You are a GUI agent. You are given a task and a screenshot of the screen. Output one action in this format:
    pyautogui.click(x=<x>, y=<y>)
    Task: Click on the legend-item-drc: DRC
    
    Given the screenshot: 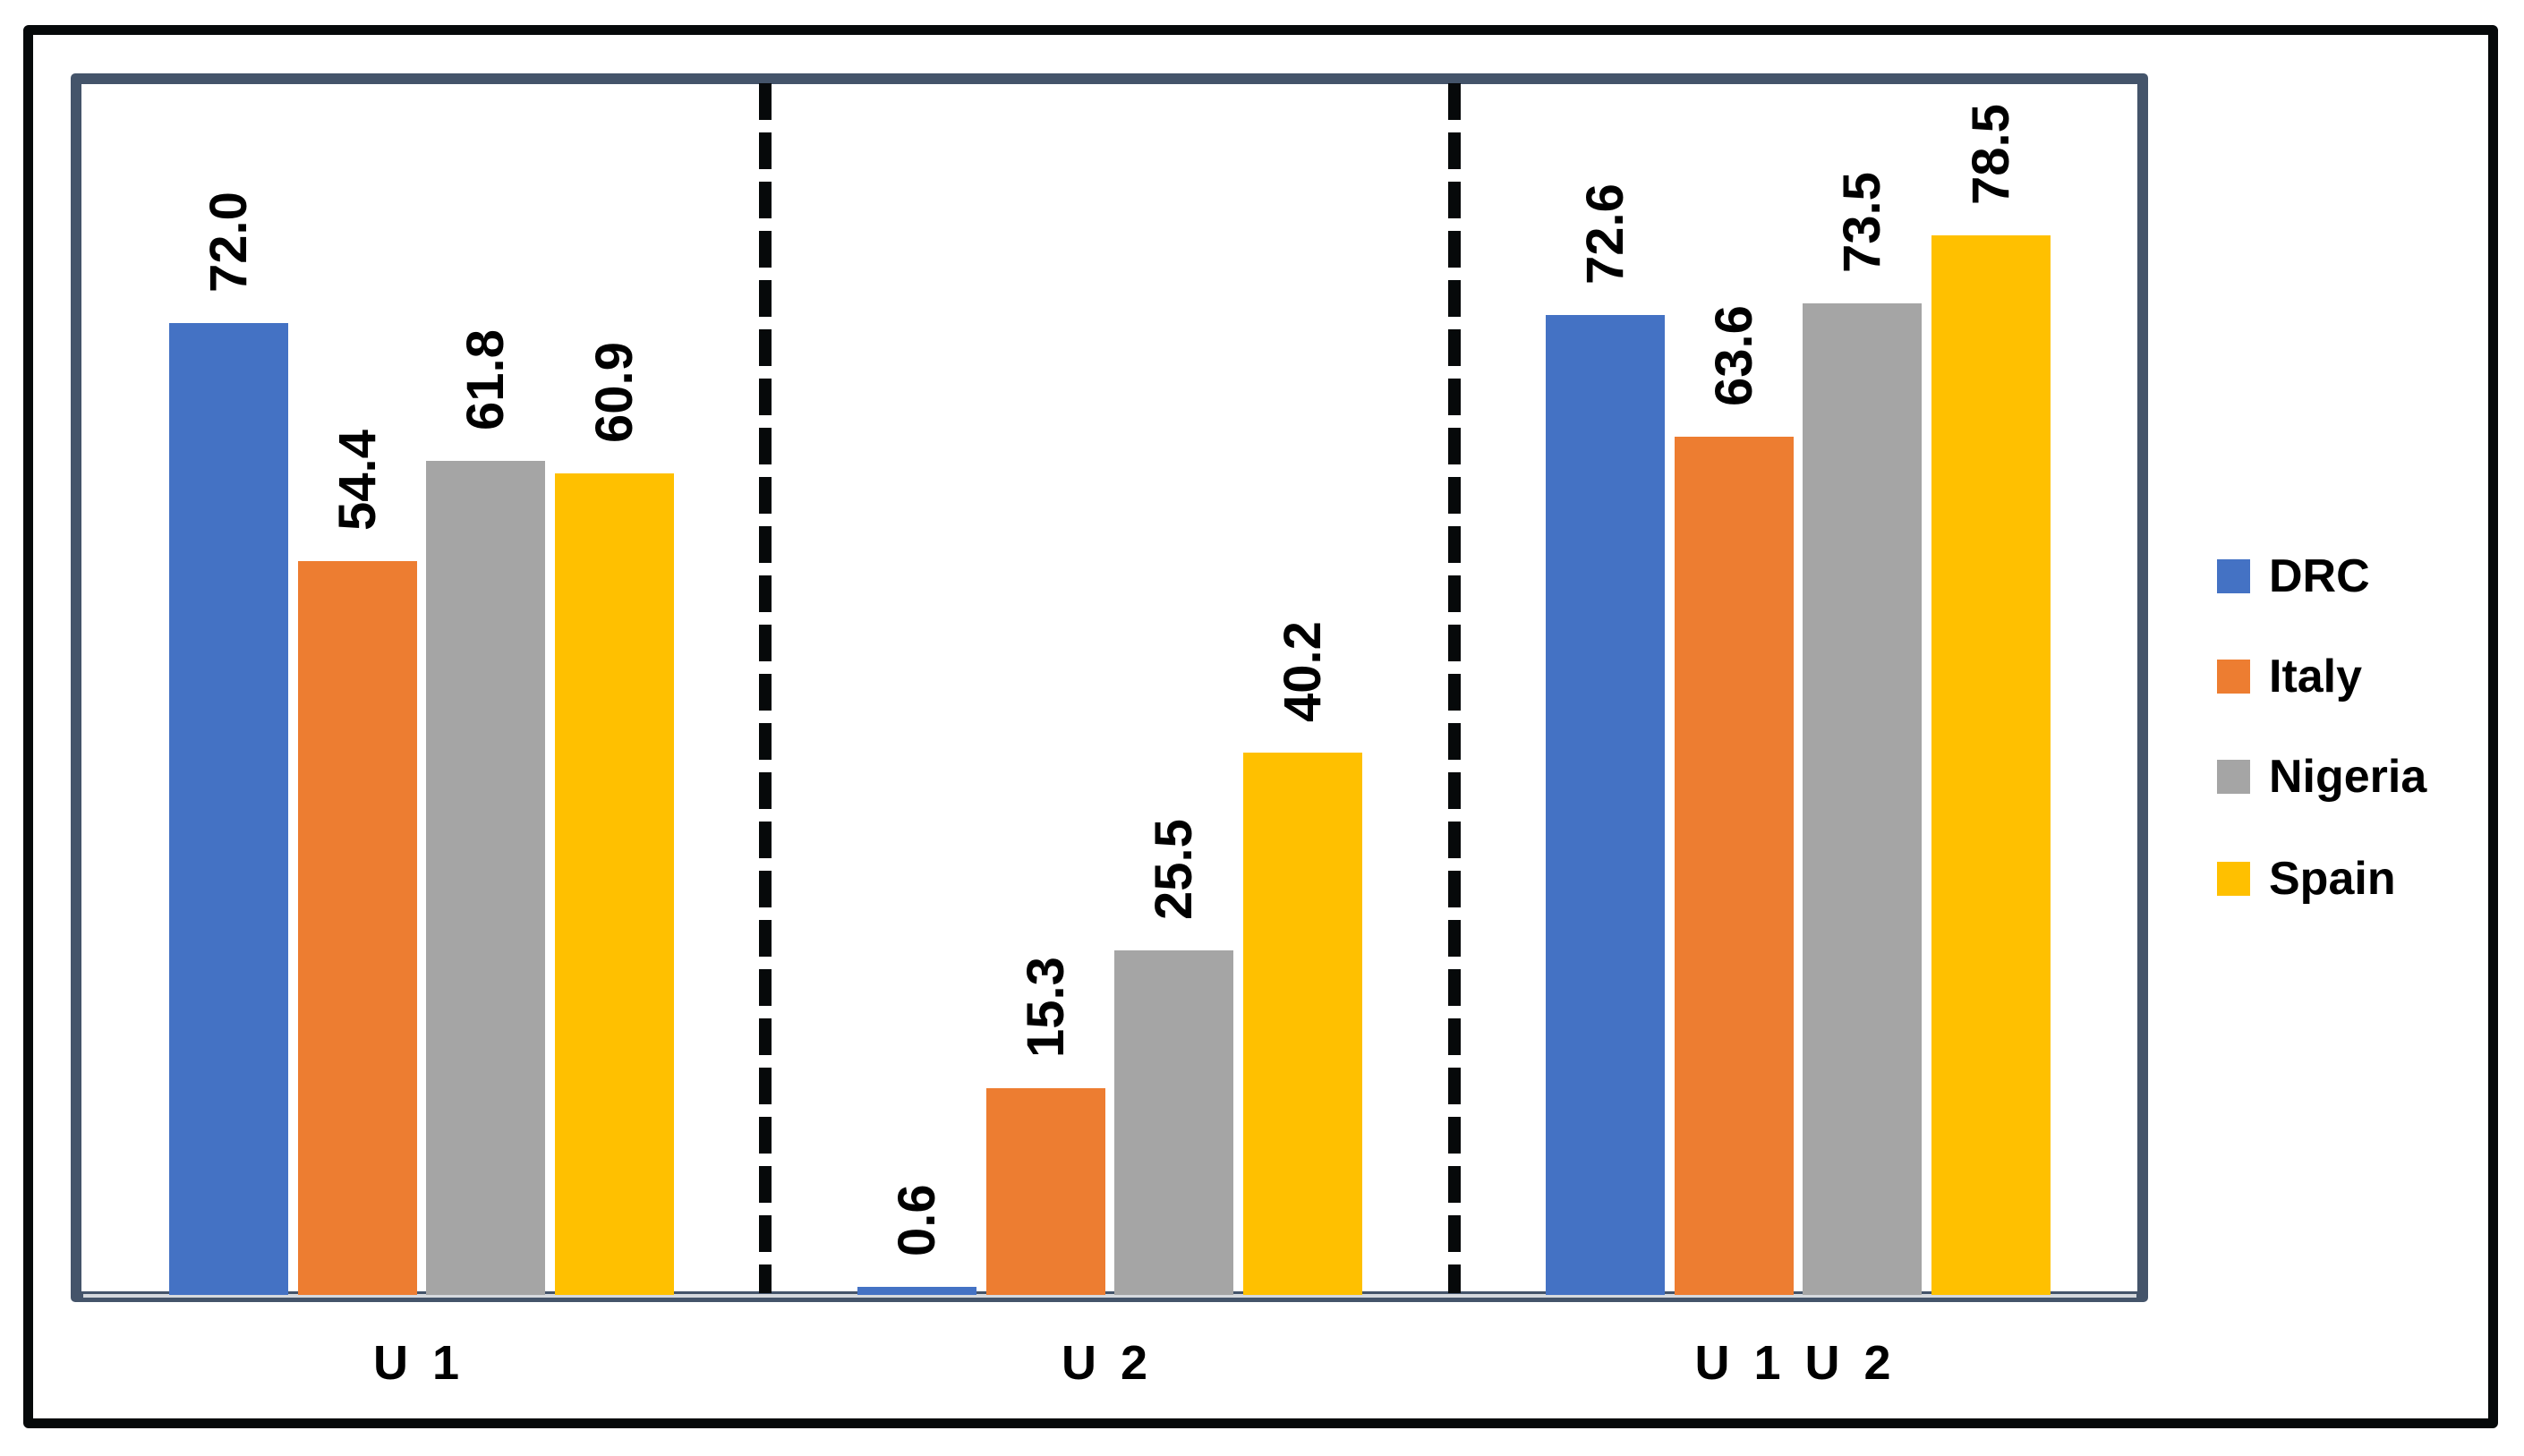 What is the action you would take?
    pyautogui.click(x=2293, y=577)
    